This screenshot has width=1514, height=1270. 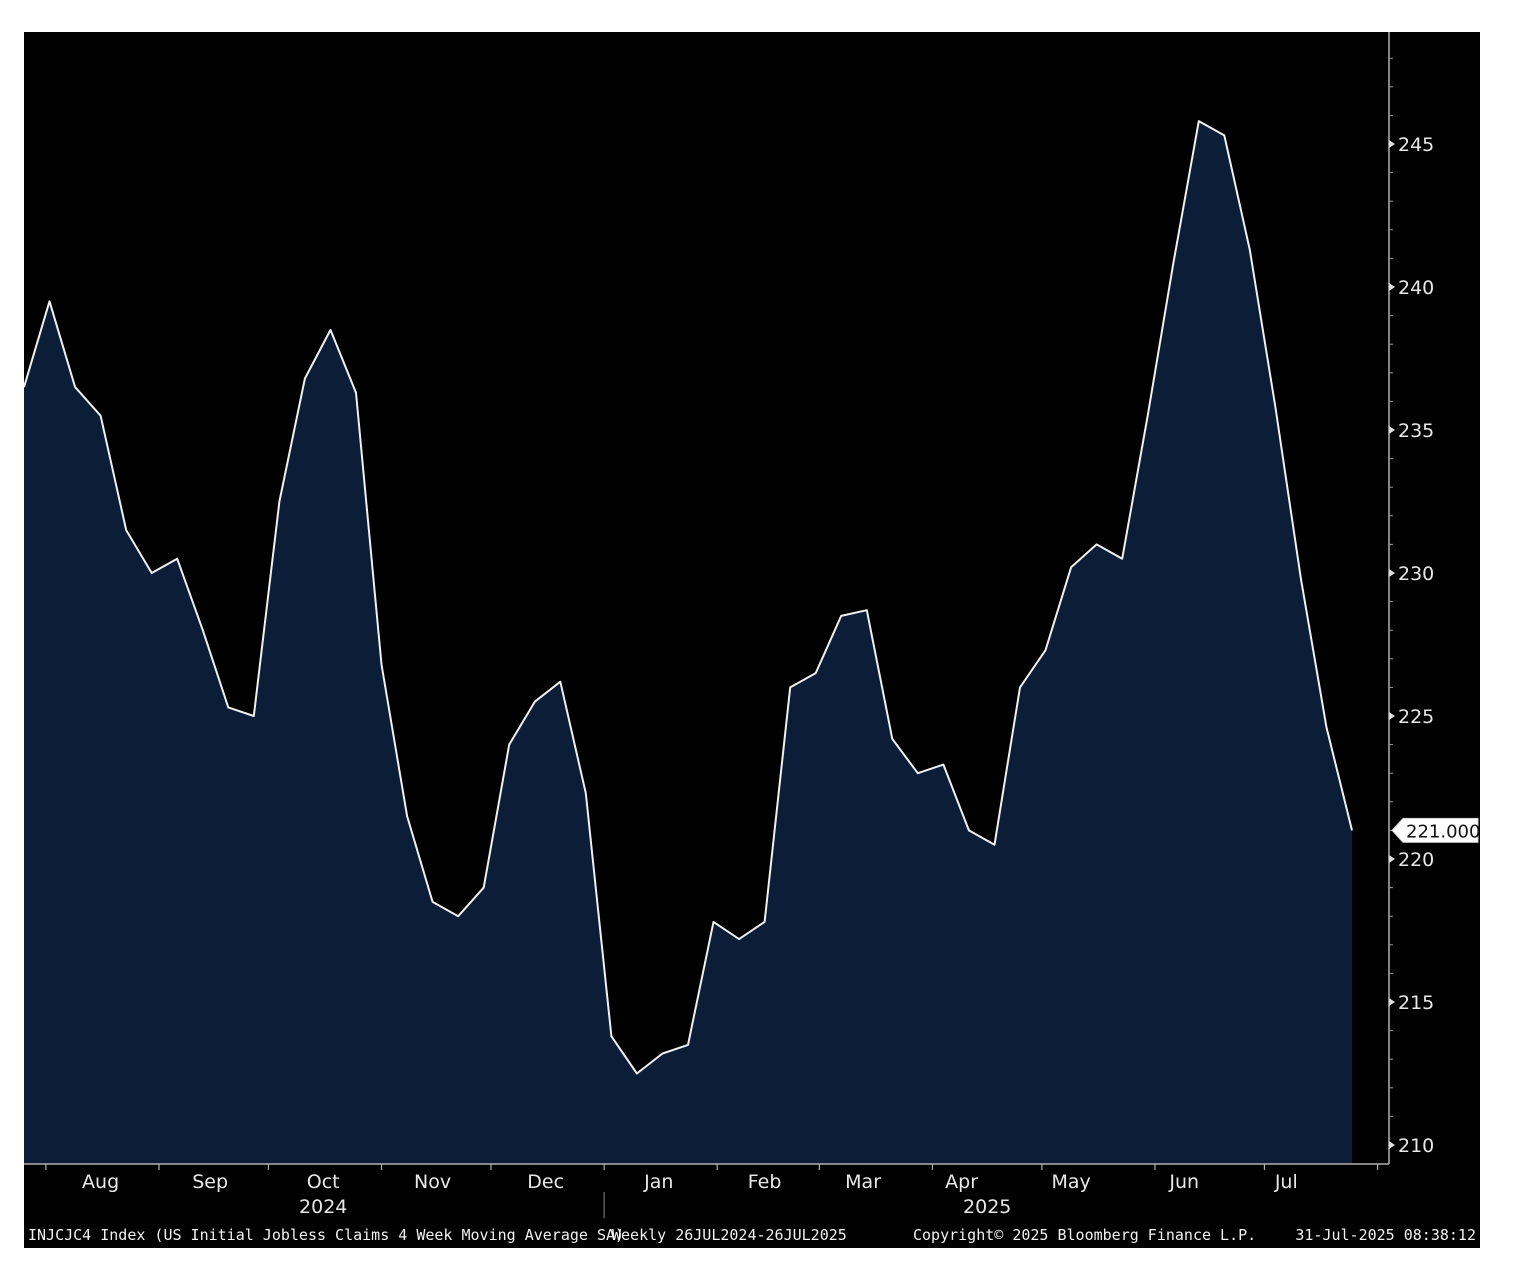 I want to click on y-tick-label: 235, so click(x=1416, y=431).